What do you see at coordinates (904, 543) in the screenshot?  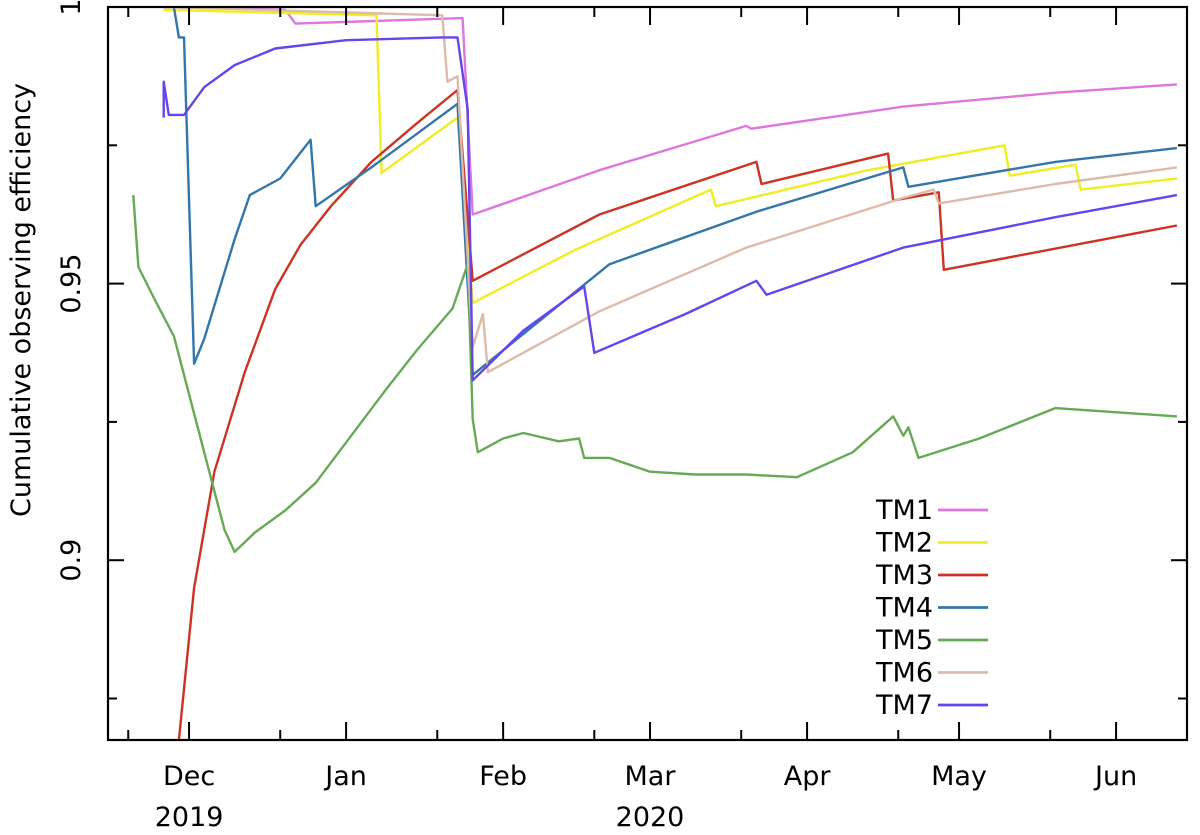 I see `legend-label-tm2: TM2` at bounding box center [904, 543].